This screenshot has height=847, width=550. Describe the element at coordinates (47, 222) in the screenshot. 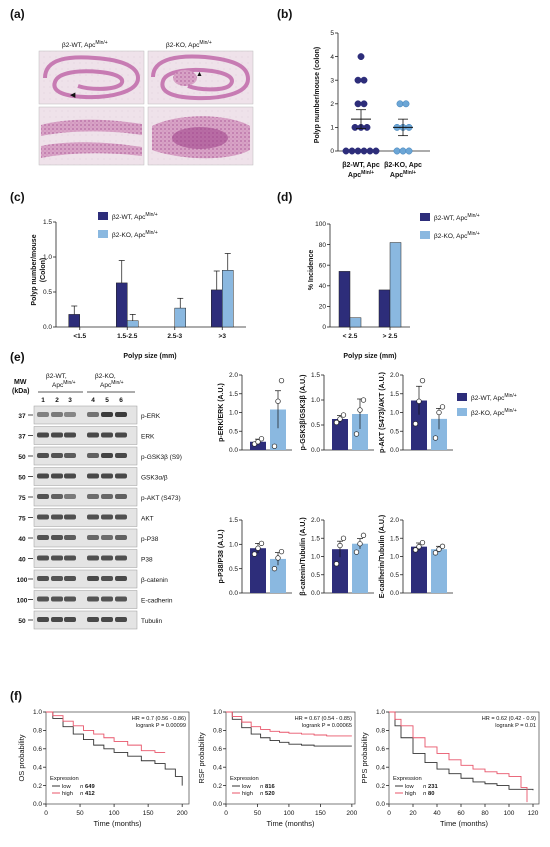

I see `chart-c-ytick-label: 1.5` at that location.